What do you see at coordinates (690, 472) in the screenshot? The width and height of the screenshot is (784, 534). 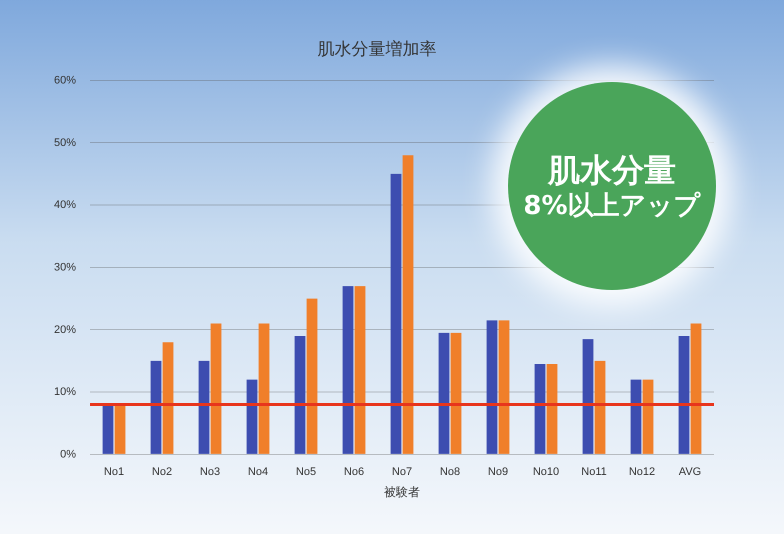 I see `x-tick-label: AVG` at bounding box center [690, 472].